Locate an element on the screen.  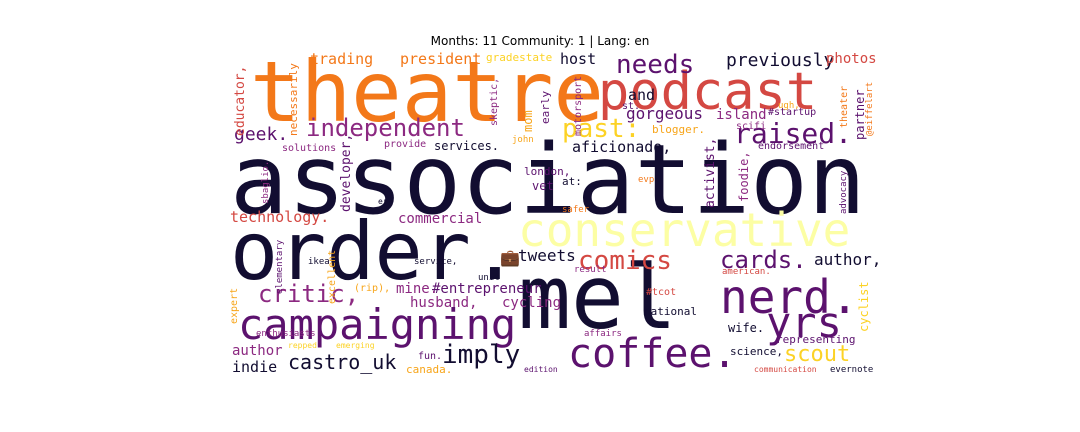
figure-title: Months: 11 Community: 1 | Lang: en is located at coordinates (540, 41).